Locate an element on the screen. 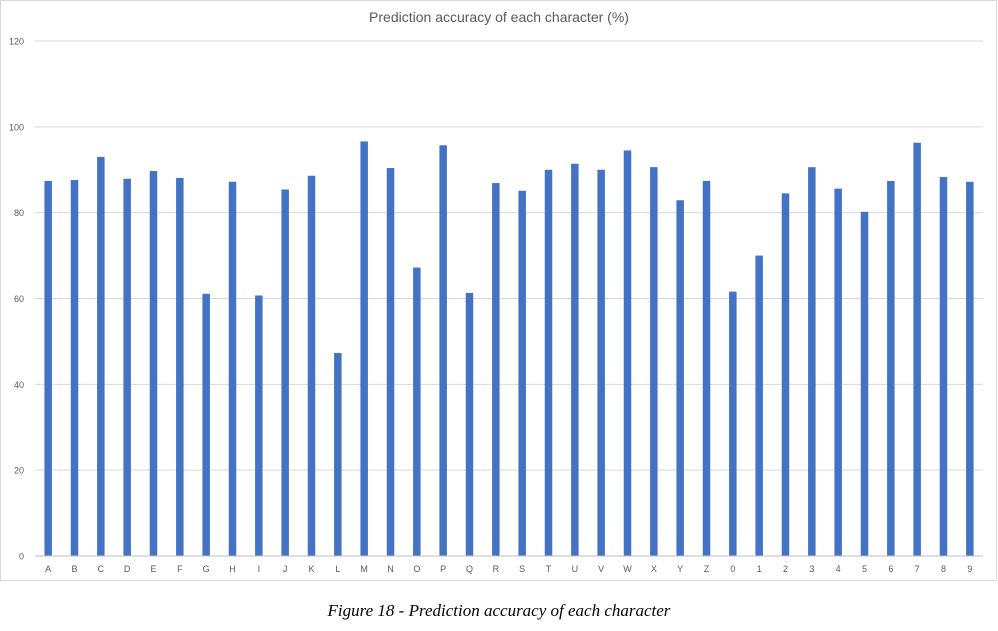  x-tick-label: 8 is located at coordinates (943, 569).